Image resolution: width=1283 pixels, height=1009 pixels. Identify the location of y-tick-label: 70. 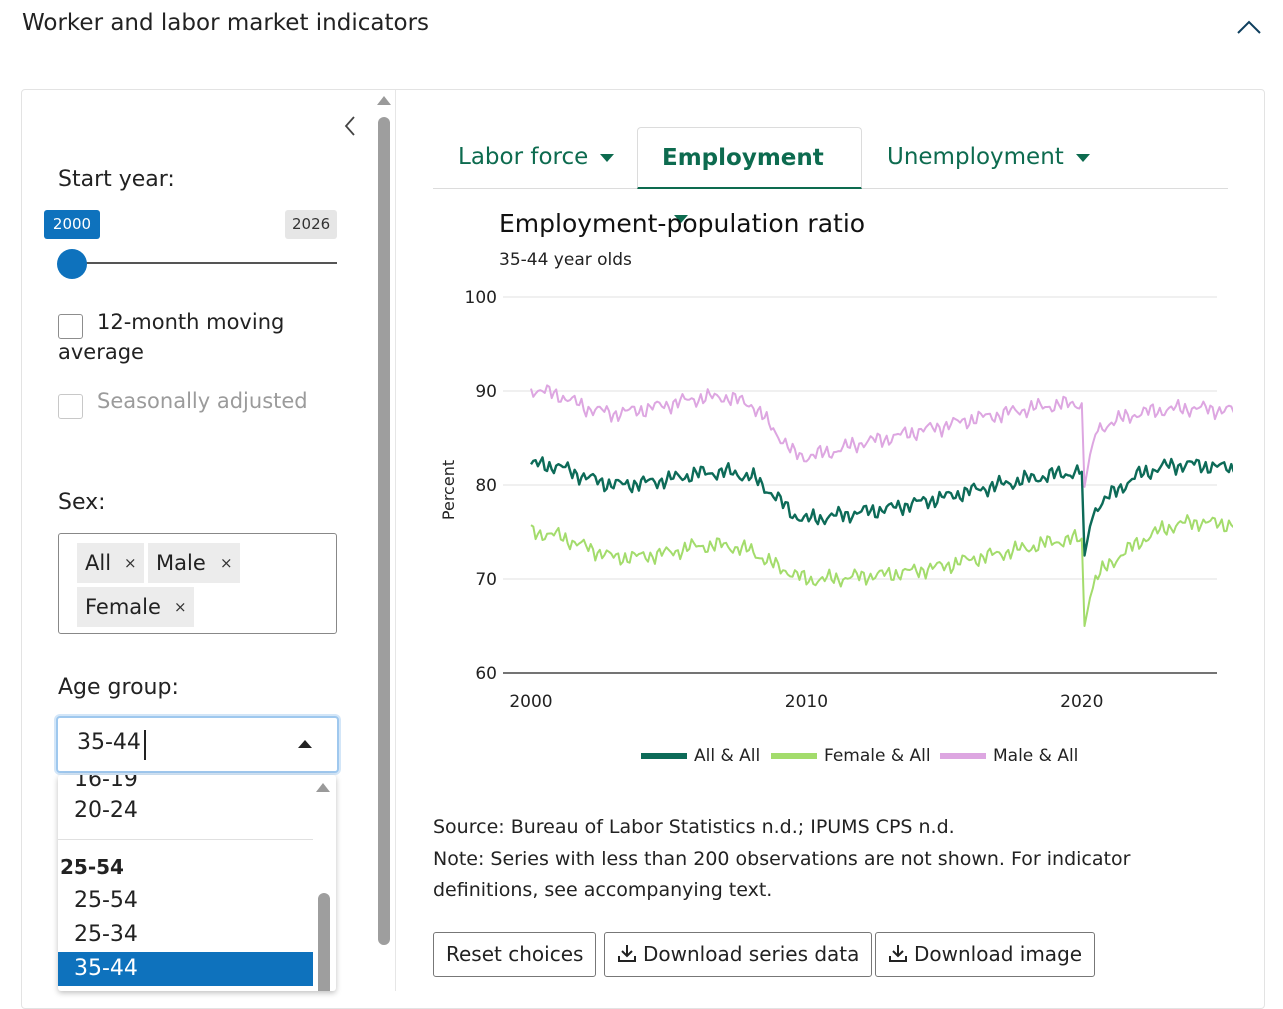
(486, 580).